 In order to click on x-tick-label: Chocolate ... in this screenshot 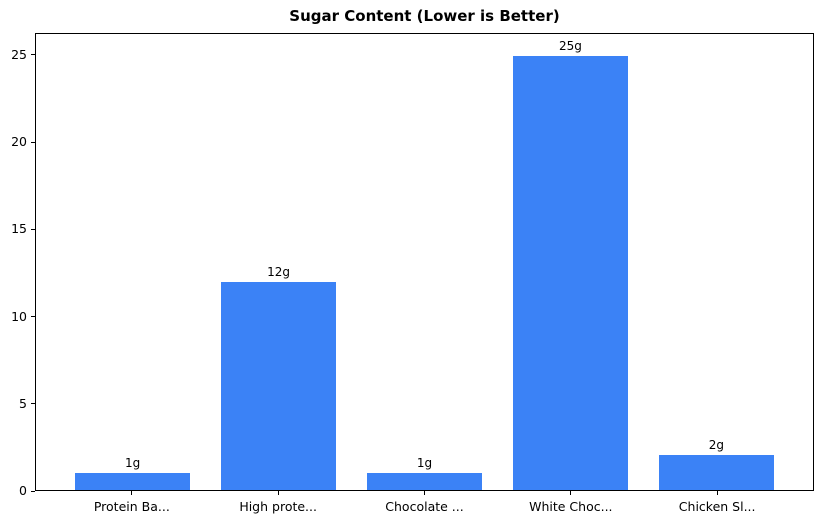, I will do `click(424, 506)`.